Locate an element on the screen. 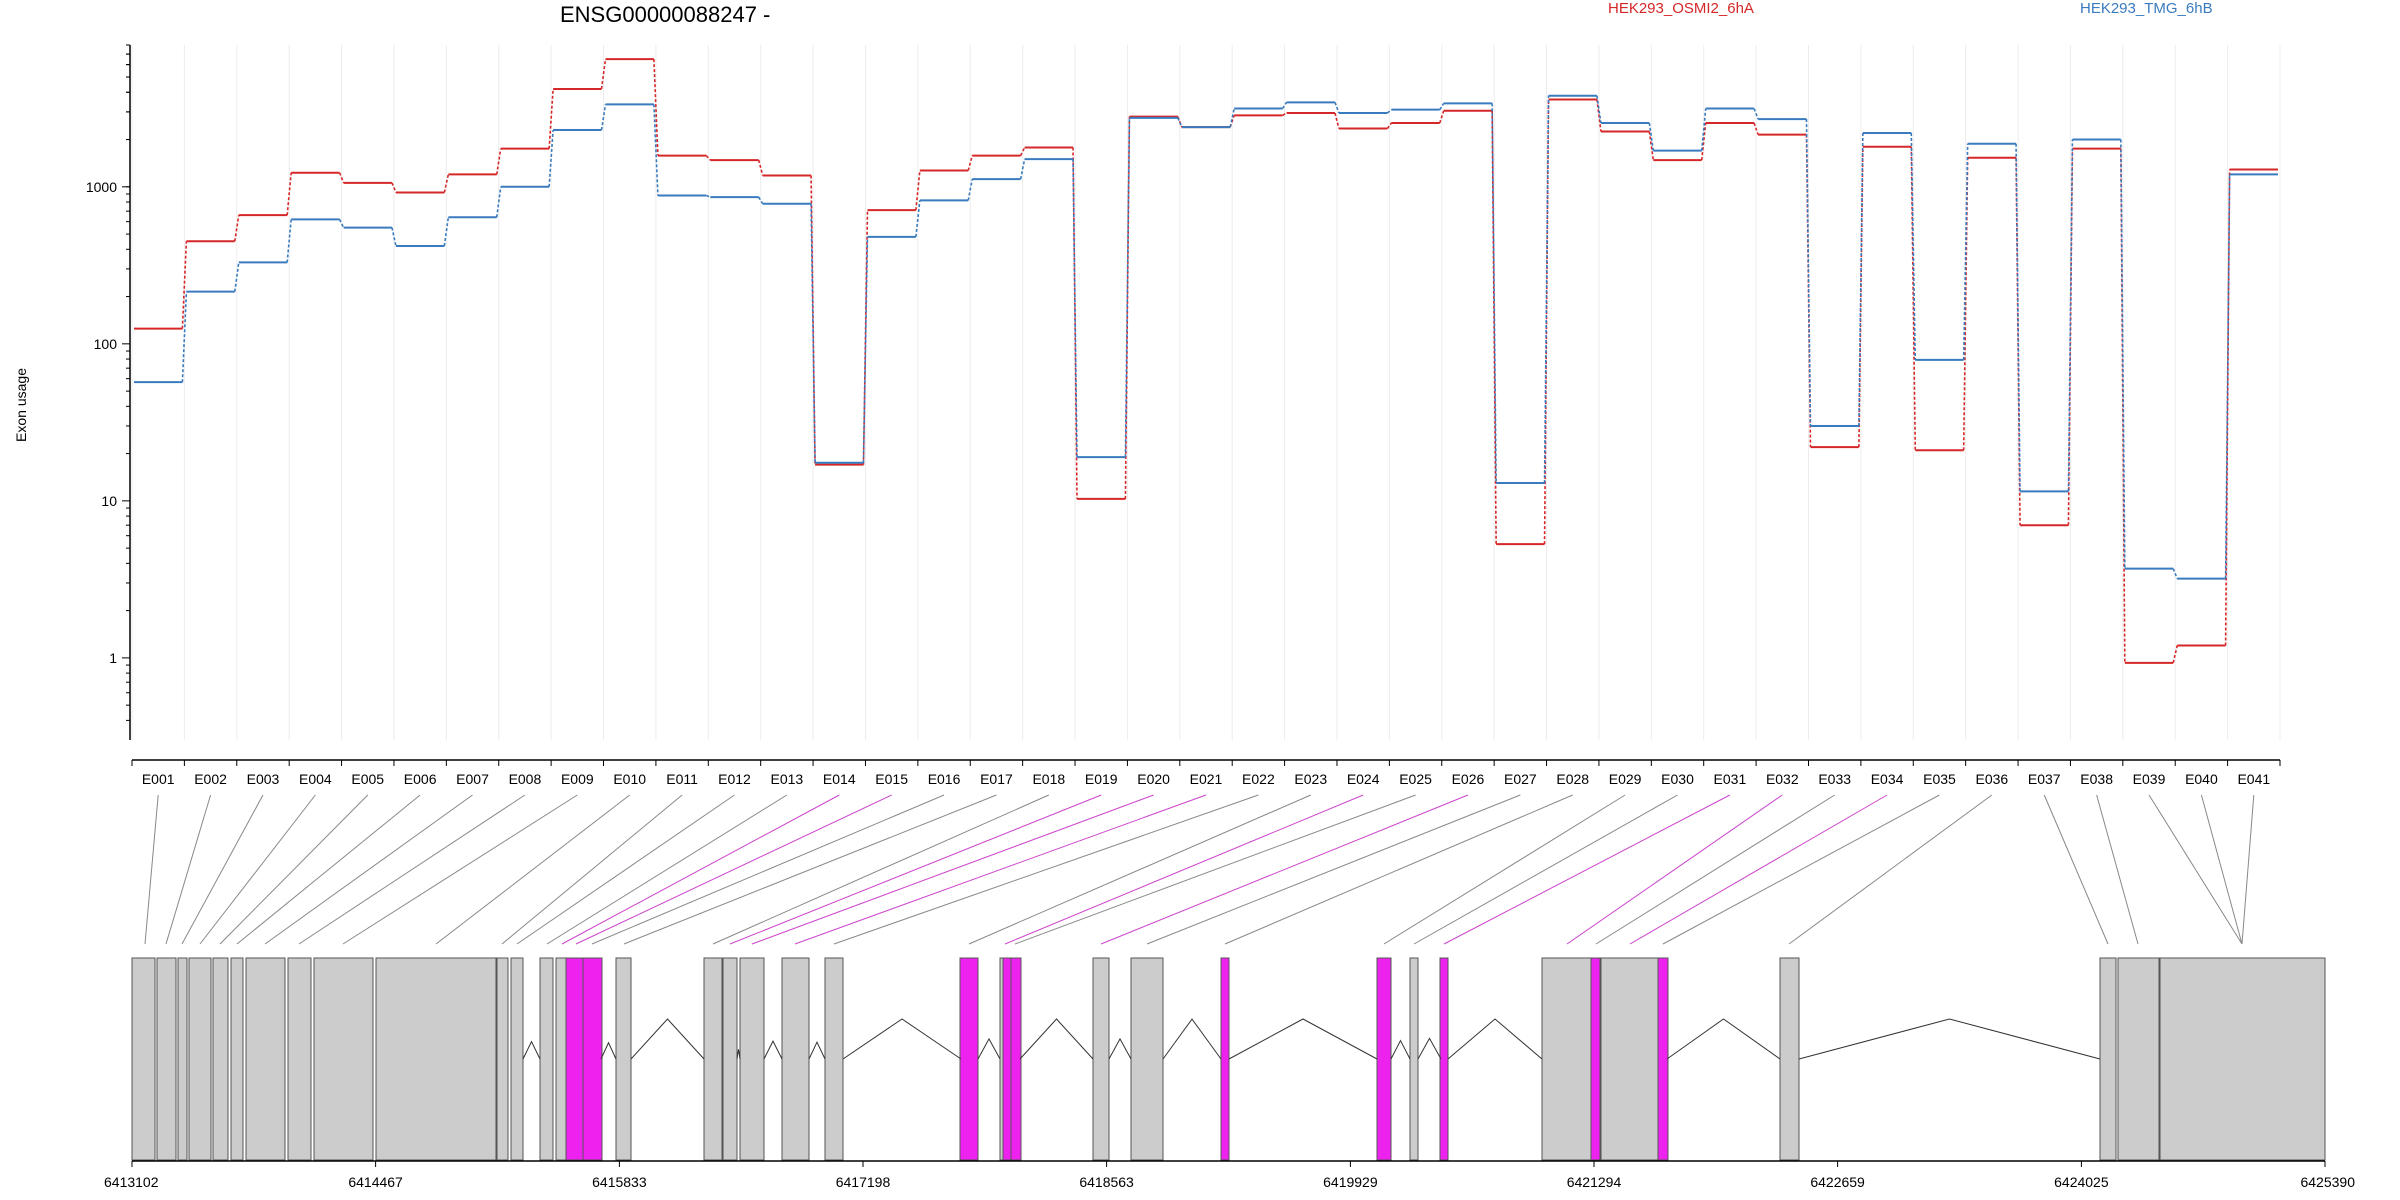 The height and width of the screenshot is (1200, 2400). genomic-tick-label: 6417198 is located at coordinates (863, 1182).